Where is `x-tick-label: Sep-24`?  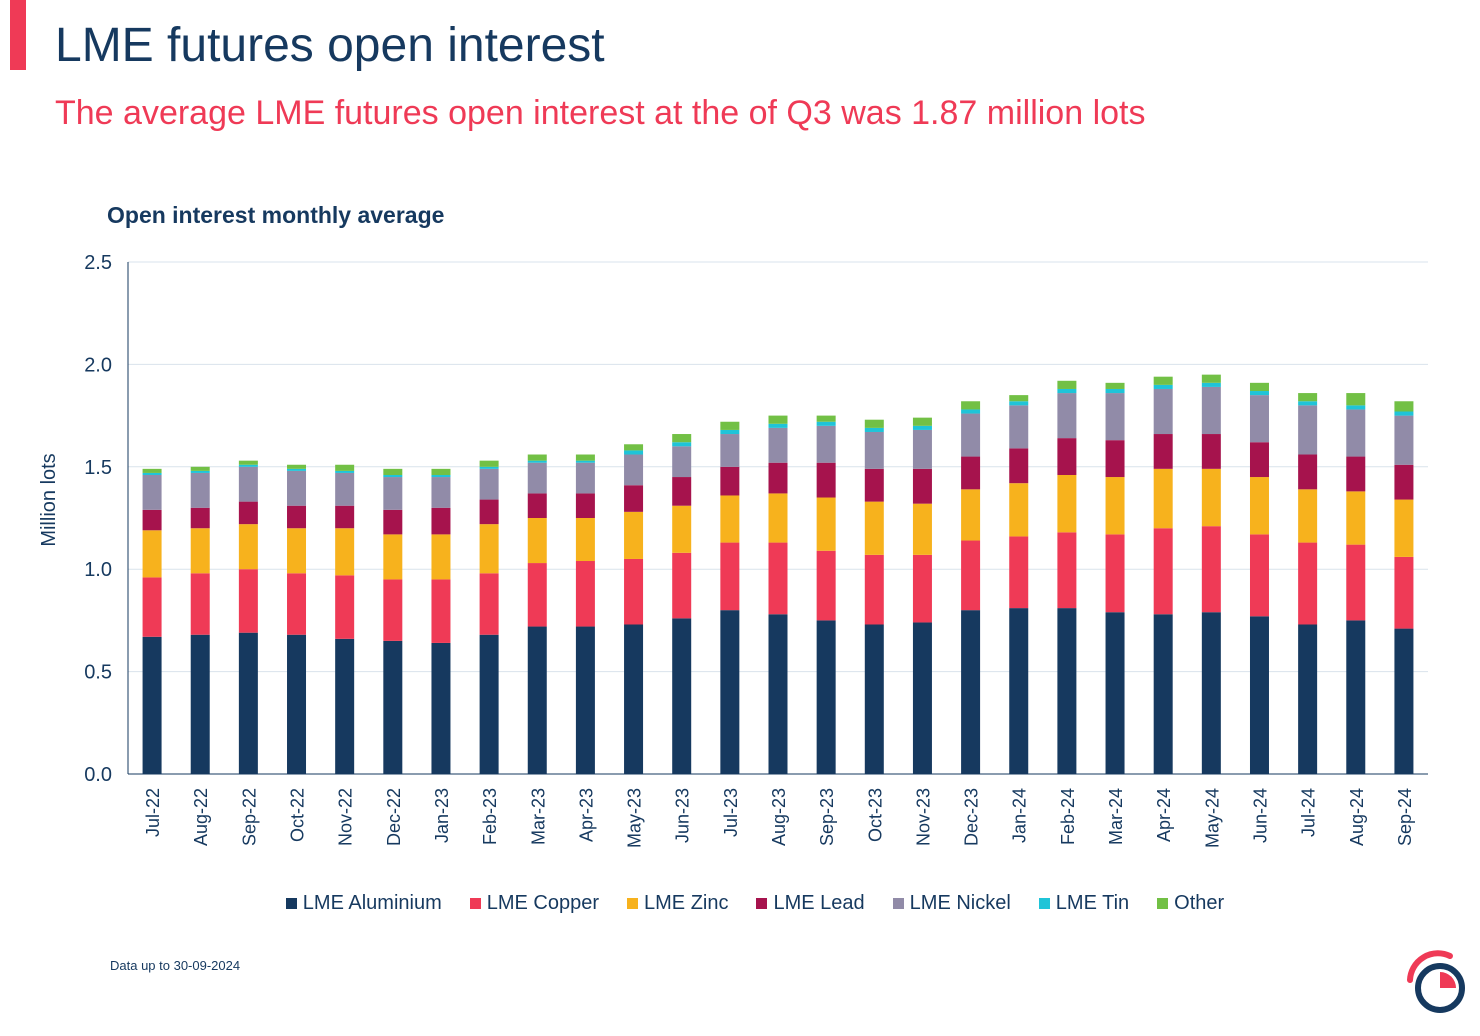 x-tick-label: Sep-24 is located at coordinates (1405, 817).